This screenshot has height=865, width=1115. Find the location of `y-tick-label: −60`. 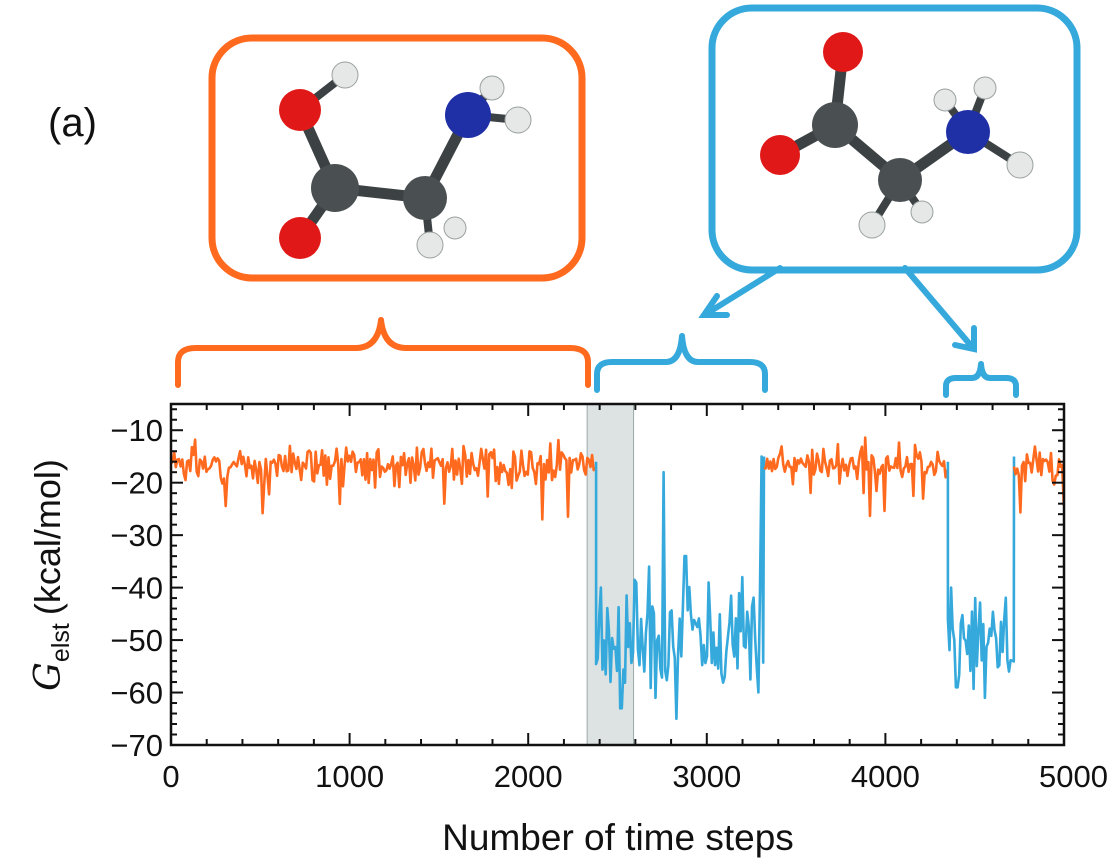

y-tick-label: −60 is located at coordinates (136, 693).